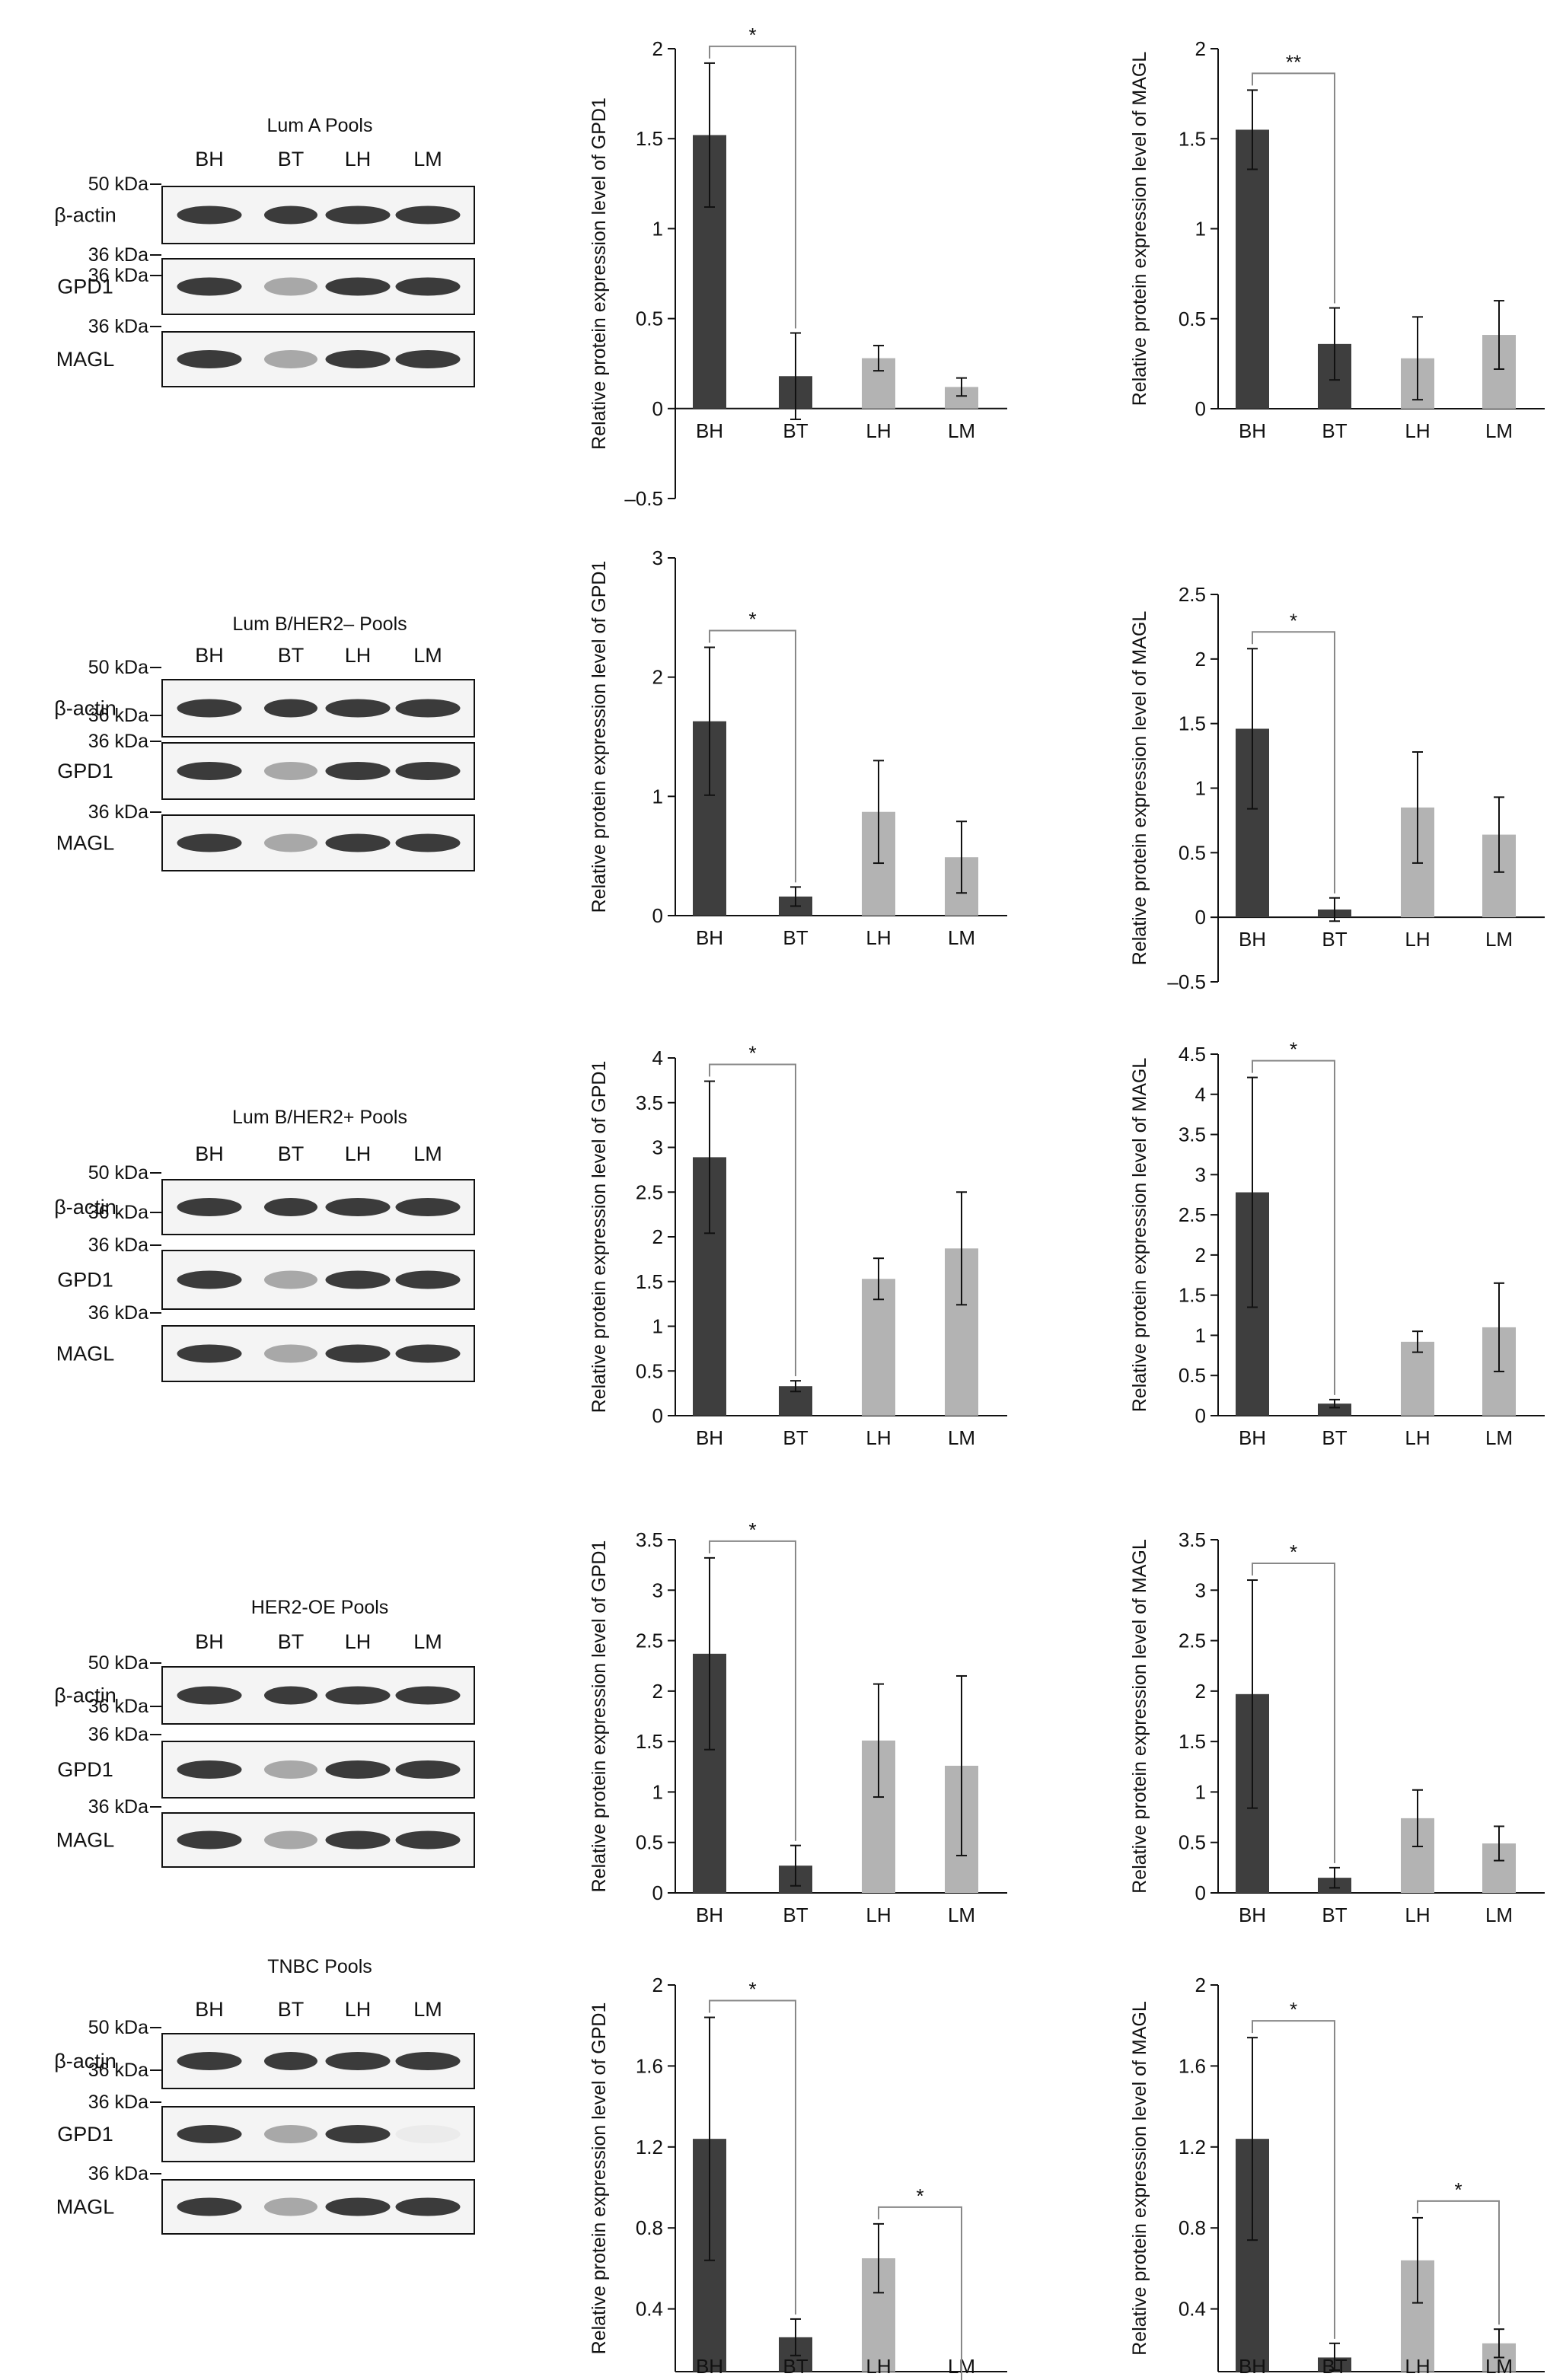 This screenshot has height=2380, width=1547. Describe the element at coordinates (649, 2065) in the screenshot. I see `y-tick-label: 1.6` at that location.